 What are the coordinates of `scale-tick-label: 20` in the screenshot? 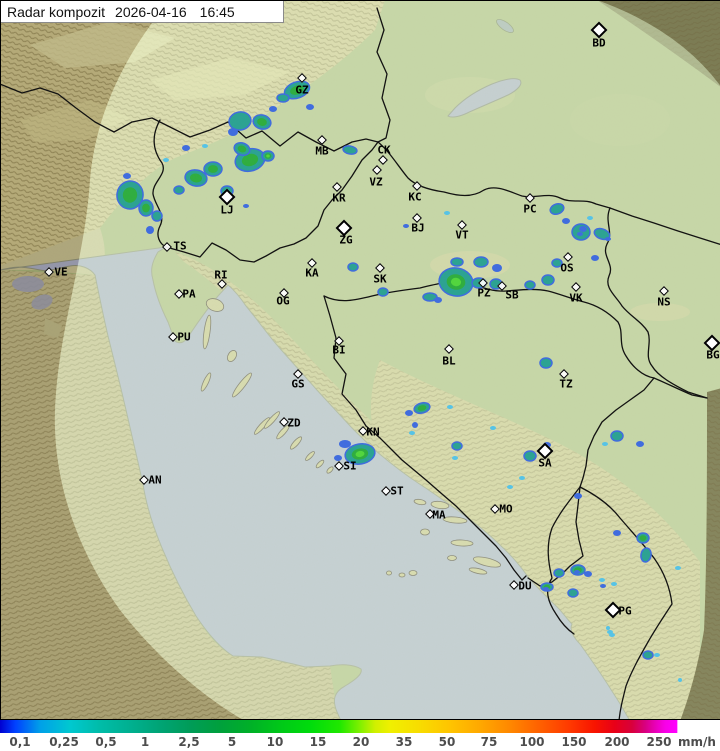 It's located at (361, 742).